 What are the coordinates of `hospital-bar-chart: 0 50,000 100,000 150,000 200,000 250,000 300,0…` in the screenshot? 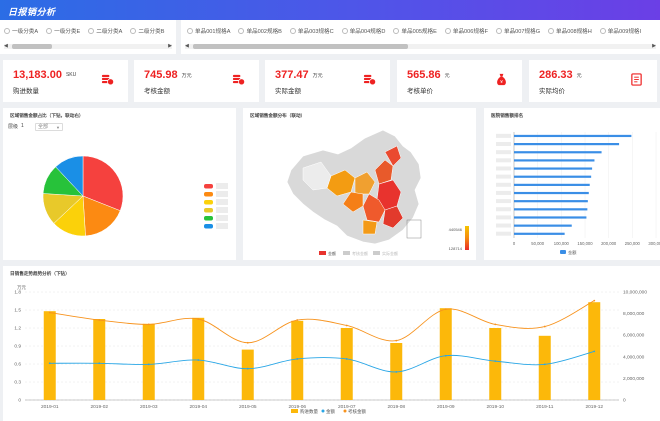 It's located at (572, 184).